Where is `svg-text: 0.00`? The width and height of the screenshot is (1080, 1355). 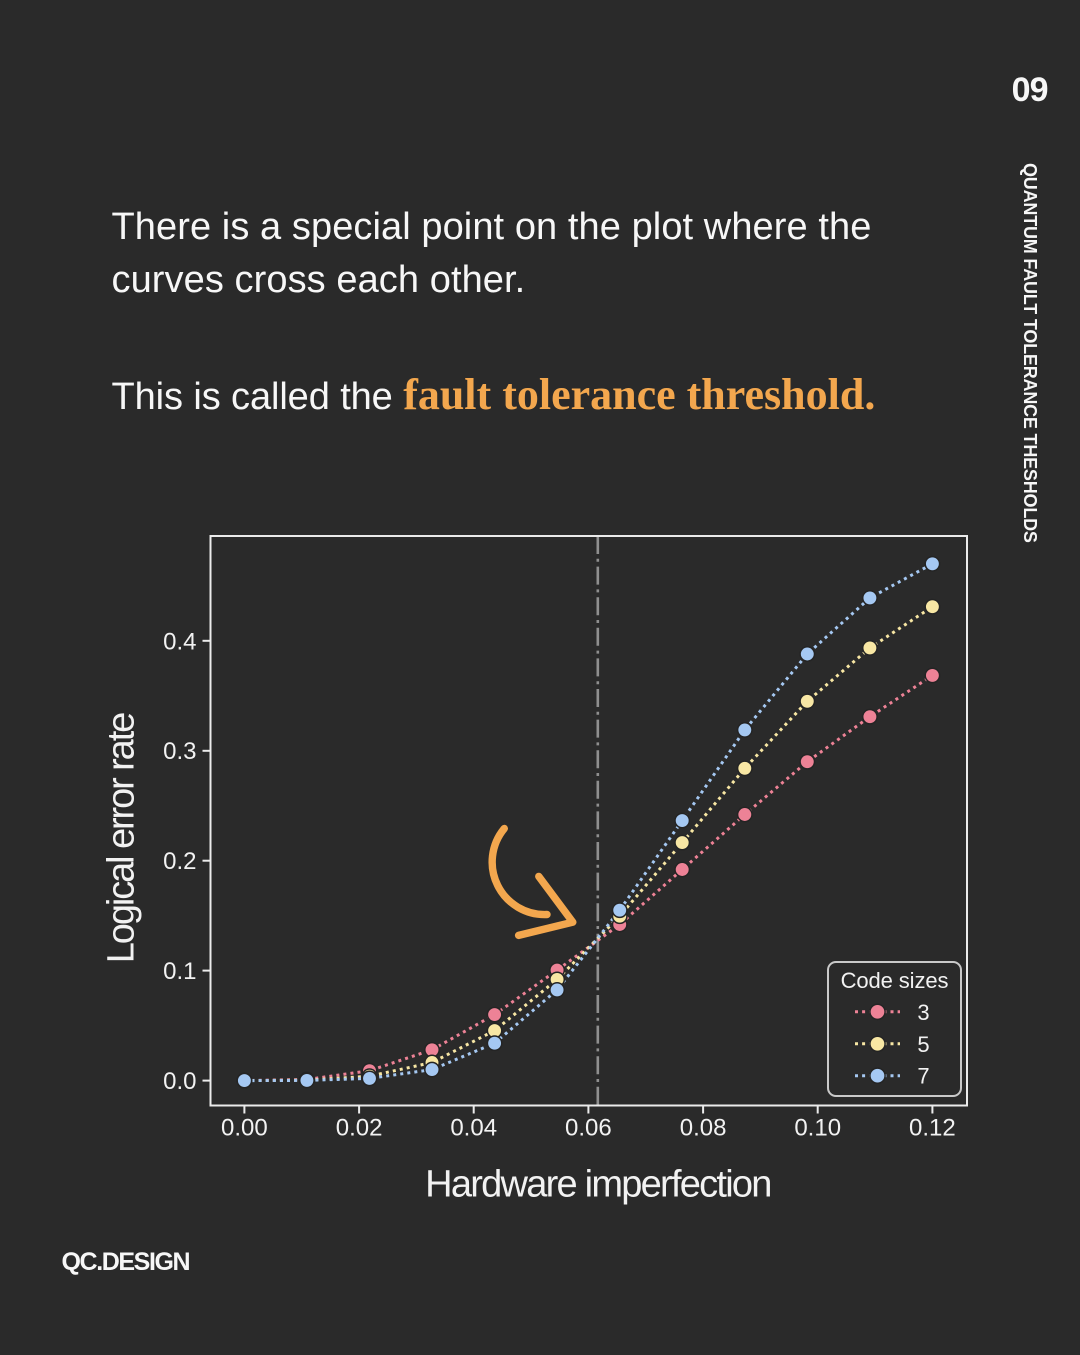 svg-text: 0.00 is located at coordinates (244, 1128).